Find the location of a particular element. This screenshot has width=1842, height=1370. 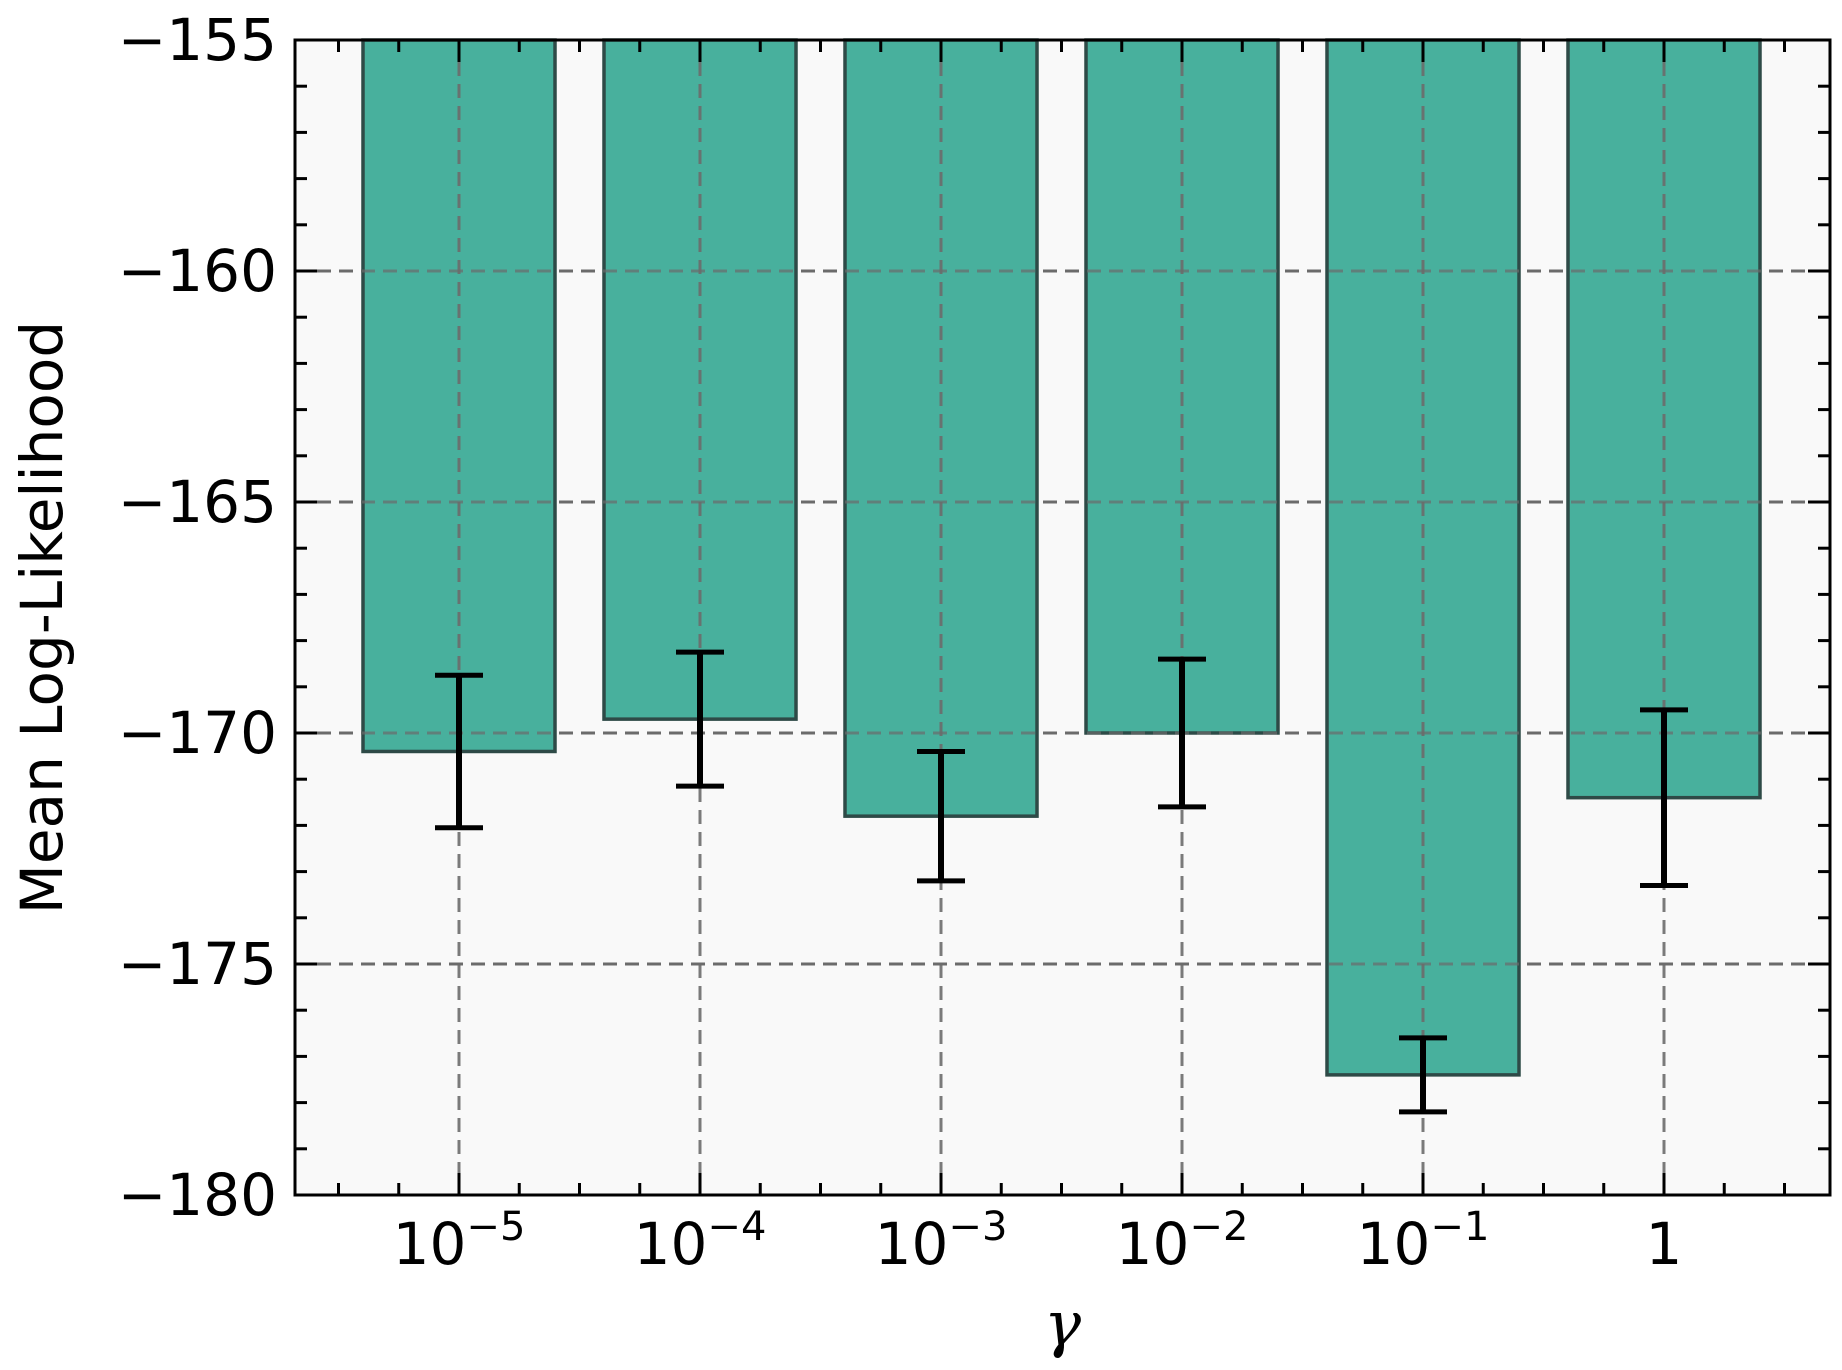

x-tick-label: 10⁻¹ is located at coordinates (1423, 1241).